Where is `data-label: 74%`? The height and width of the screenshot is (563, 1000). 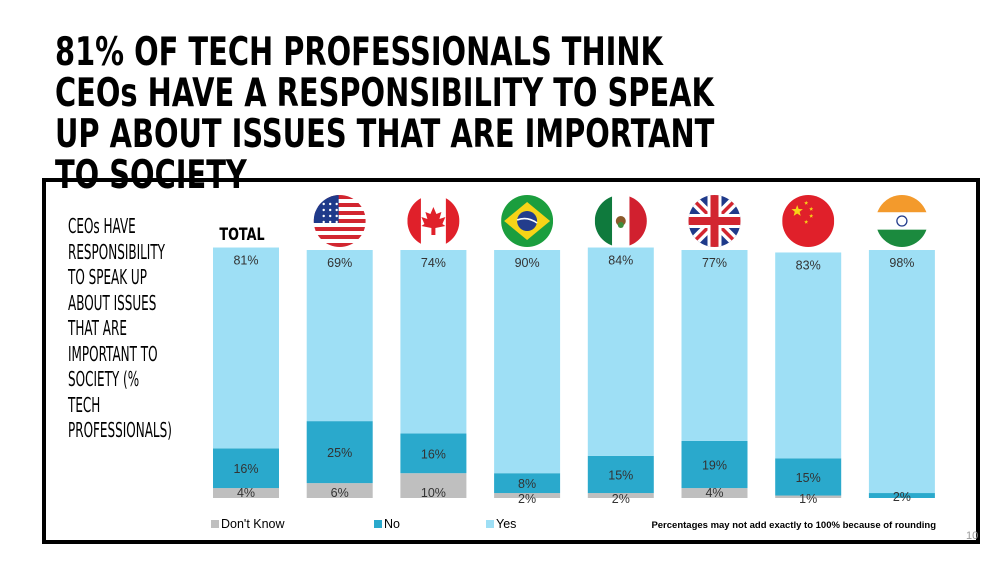 data-label: 74% is located at coordinates (433, 263).